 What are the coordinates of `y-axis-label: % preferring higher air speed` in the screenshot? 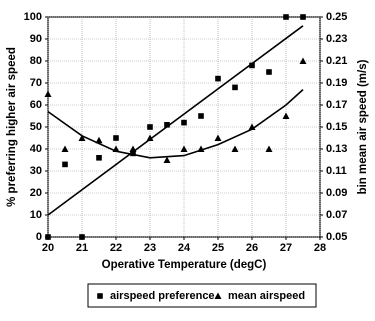 It's located at (12, 127).